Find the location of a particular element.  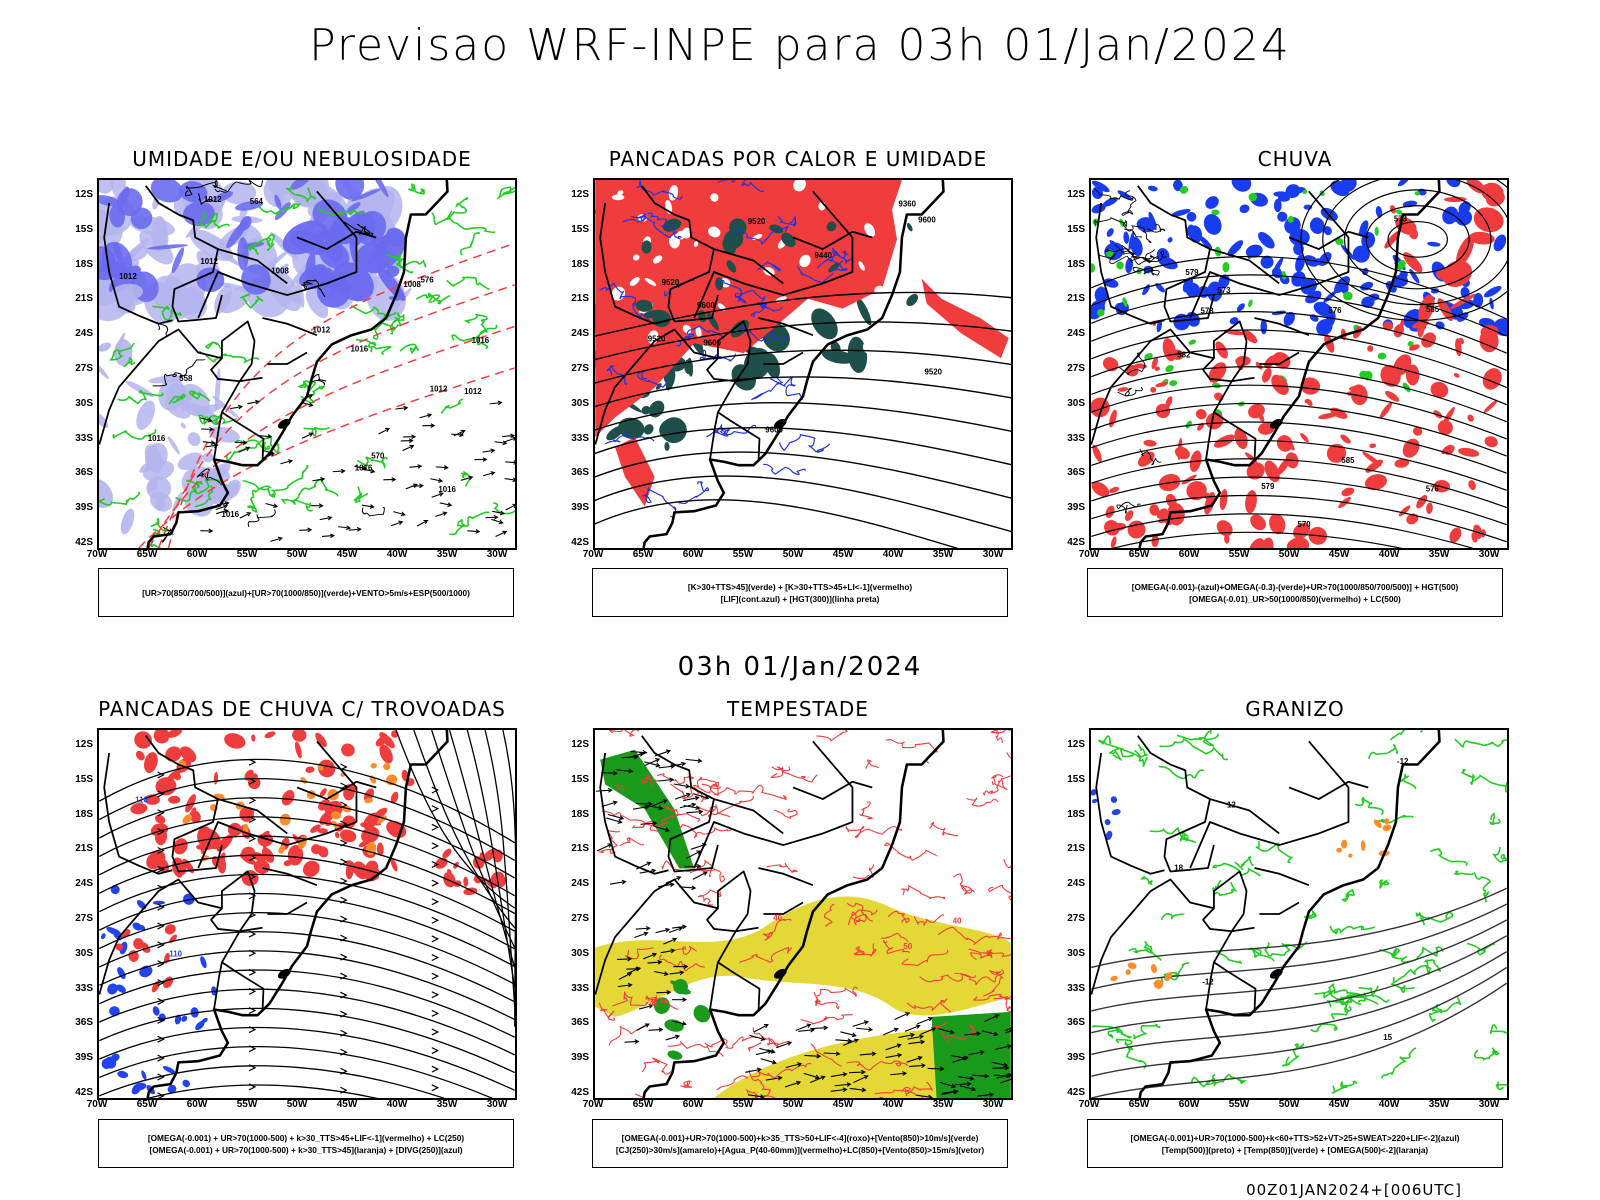

panel-title-trovoadas: PANCADAS DE CHUVA C/ TROVOADAS is located at coordinates (302, 709).